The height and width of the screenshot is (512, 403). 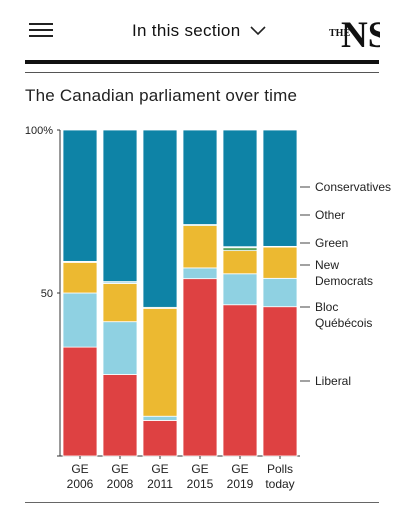 What do you see at coordinates (202, 72) in the screenshot?
I see `header-divider-thin` at bounding box center [202, 72].